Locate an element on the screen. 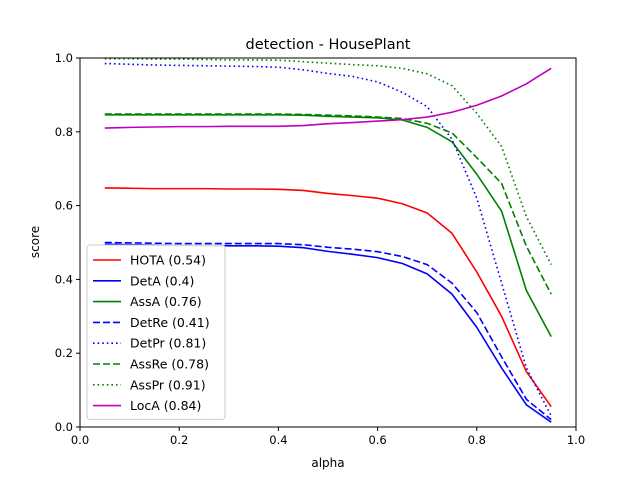 The image size is (640, 480). y-tick-label: 0.6 is located at coordinates (64, 206).